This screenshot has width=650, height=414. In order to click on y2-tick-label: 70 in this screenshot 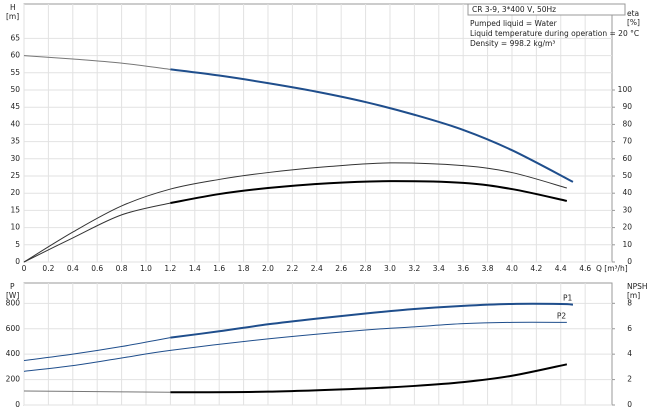, I will do `click(627, 141)`.